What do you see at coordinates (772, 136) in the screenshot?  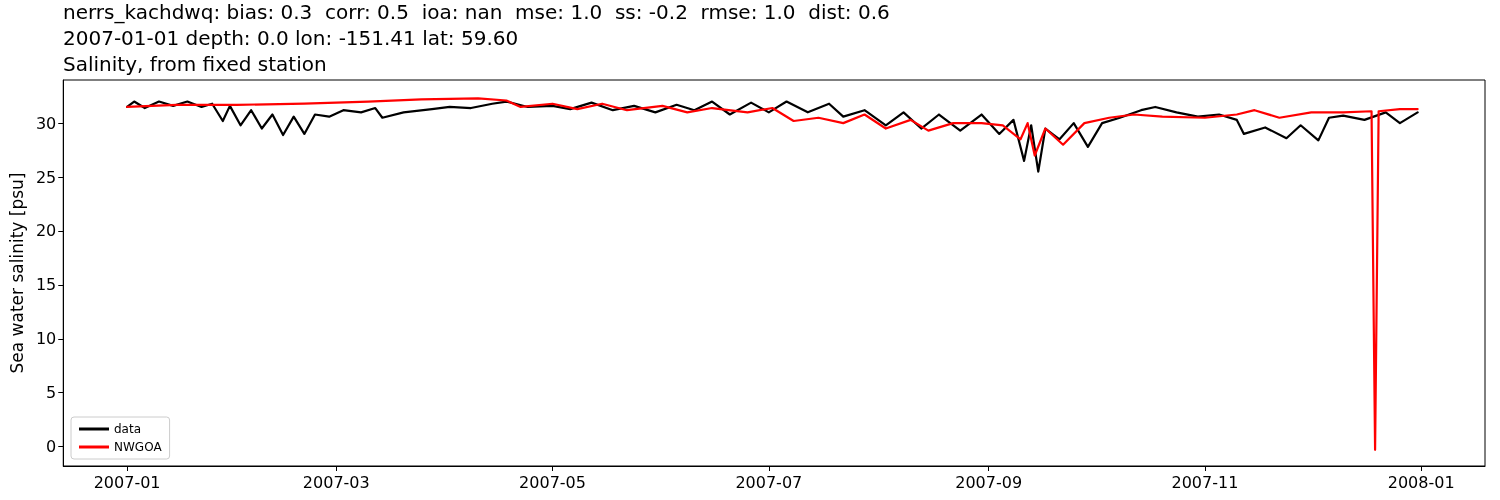 I see `line-series` at bounding box center [772, 136].